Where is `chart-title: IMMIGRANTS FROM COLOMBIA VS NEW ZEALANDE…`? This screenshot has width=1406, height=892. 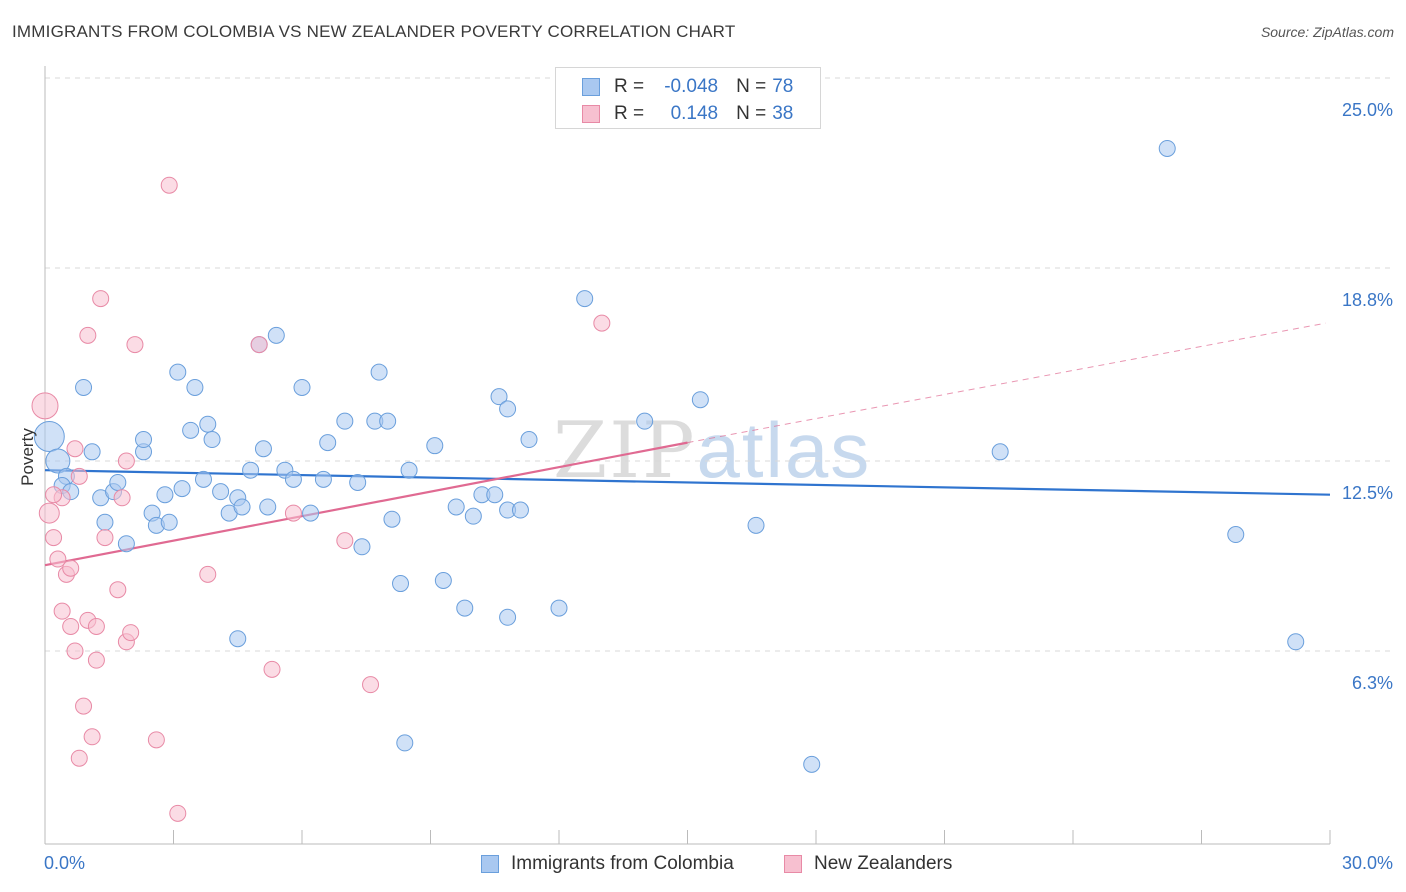 chart-title: IMMIGRANTS FROM COLOMBIA VS NEW ZEALANDE… is located at coordinates (374, 31).